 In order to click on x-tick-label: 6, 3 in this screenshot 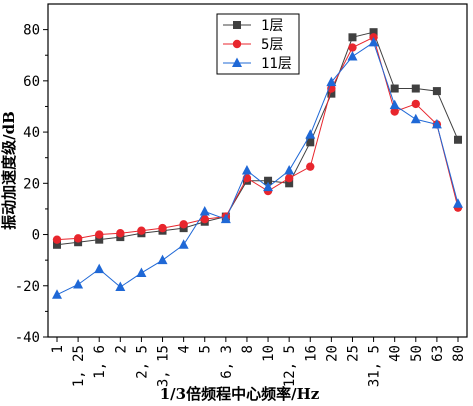, I will do `click(227, 362)`.